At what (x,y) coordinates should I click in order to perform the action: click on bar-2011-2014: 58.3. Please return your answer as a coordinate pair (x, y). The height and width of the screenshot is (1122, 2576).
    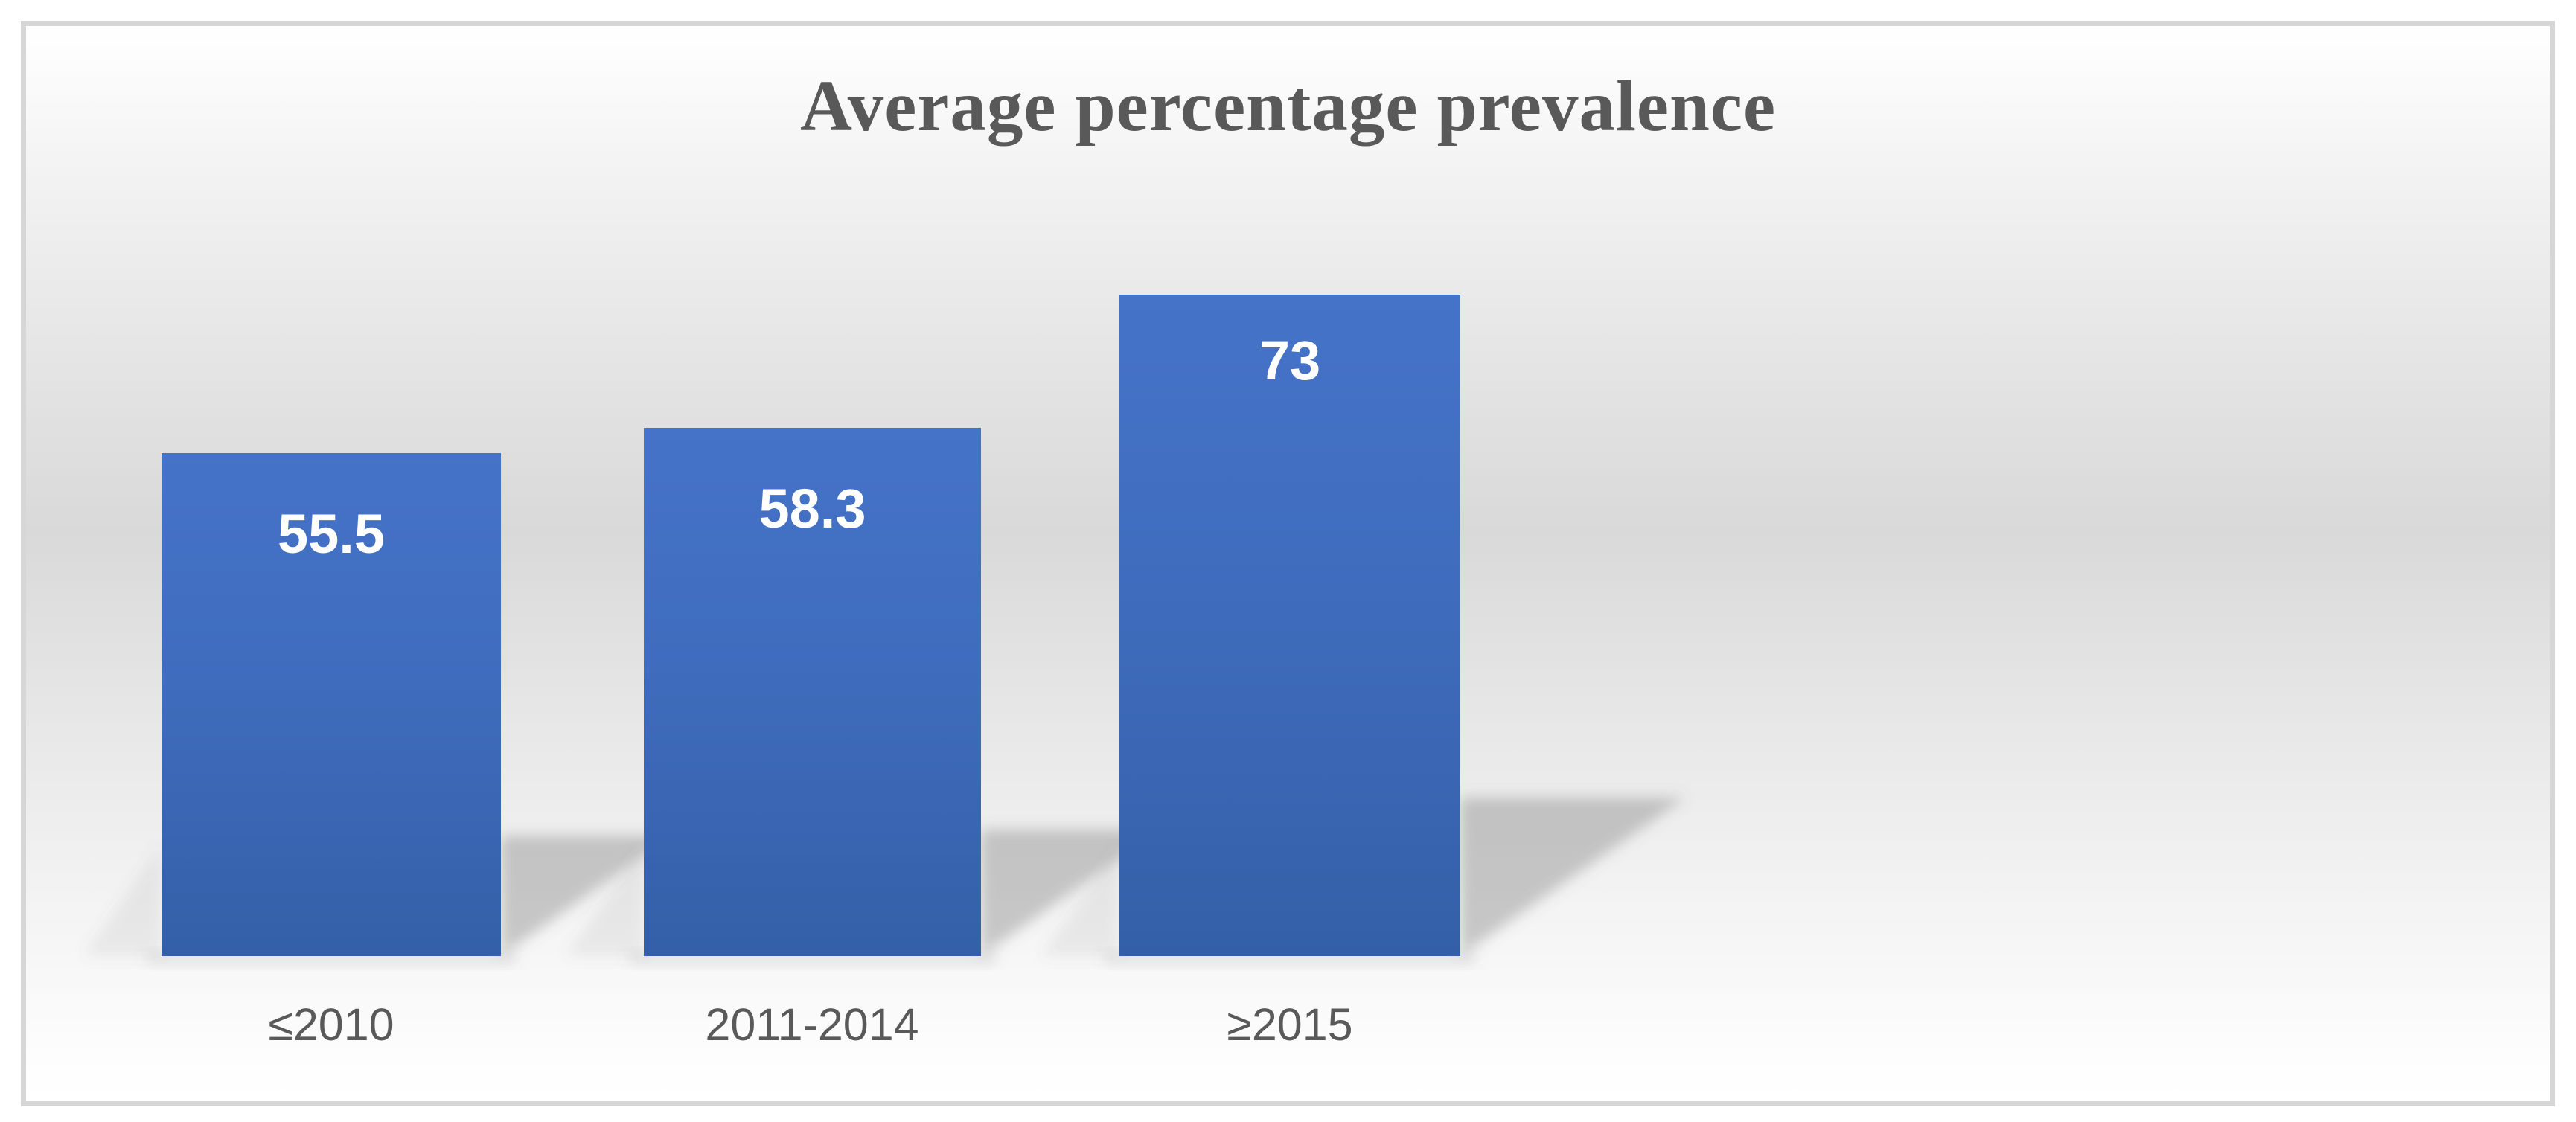
    Looking at the image, I should click on (812, 692).